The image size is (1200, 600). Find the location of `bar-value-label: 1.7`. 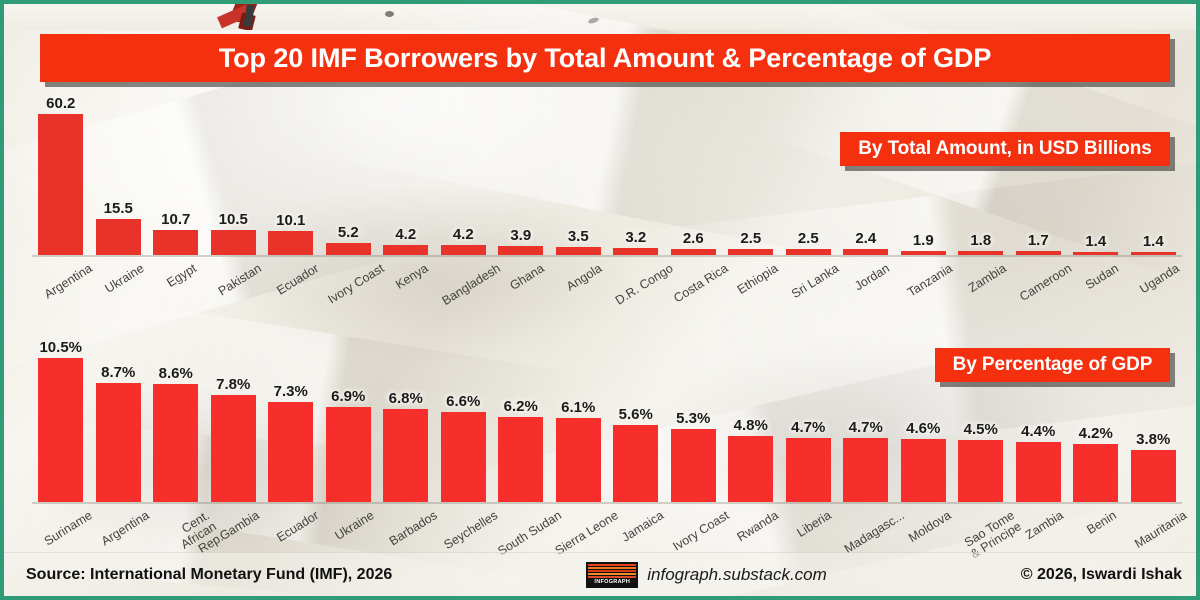

bar-value-label: 1.7 is located at coordinates (1038, 241).